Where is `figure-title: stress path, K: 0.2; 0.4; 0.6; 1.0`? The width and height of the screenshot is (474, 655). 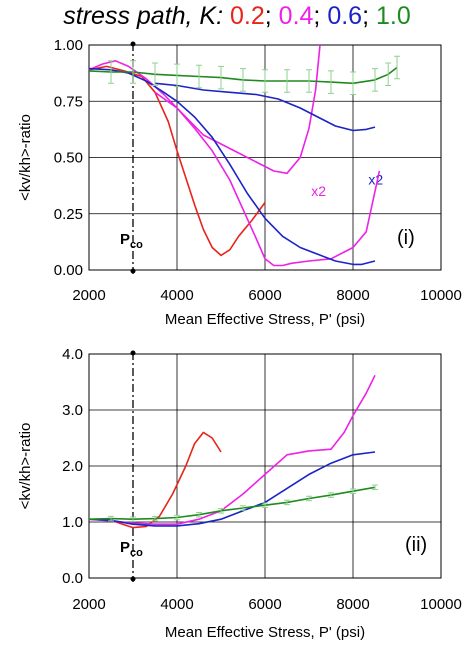
figure-title: stress path, K: 0.2; 0.4; 0.6; 1.0 is located at coordinates (237, 16).